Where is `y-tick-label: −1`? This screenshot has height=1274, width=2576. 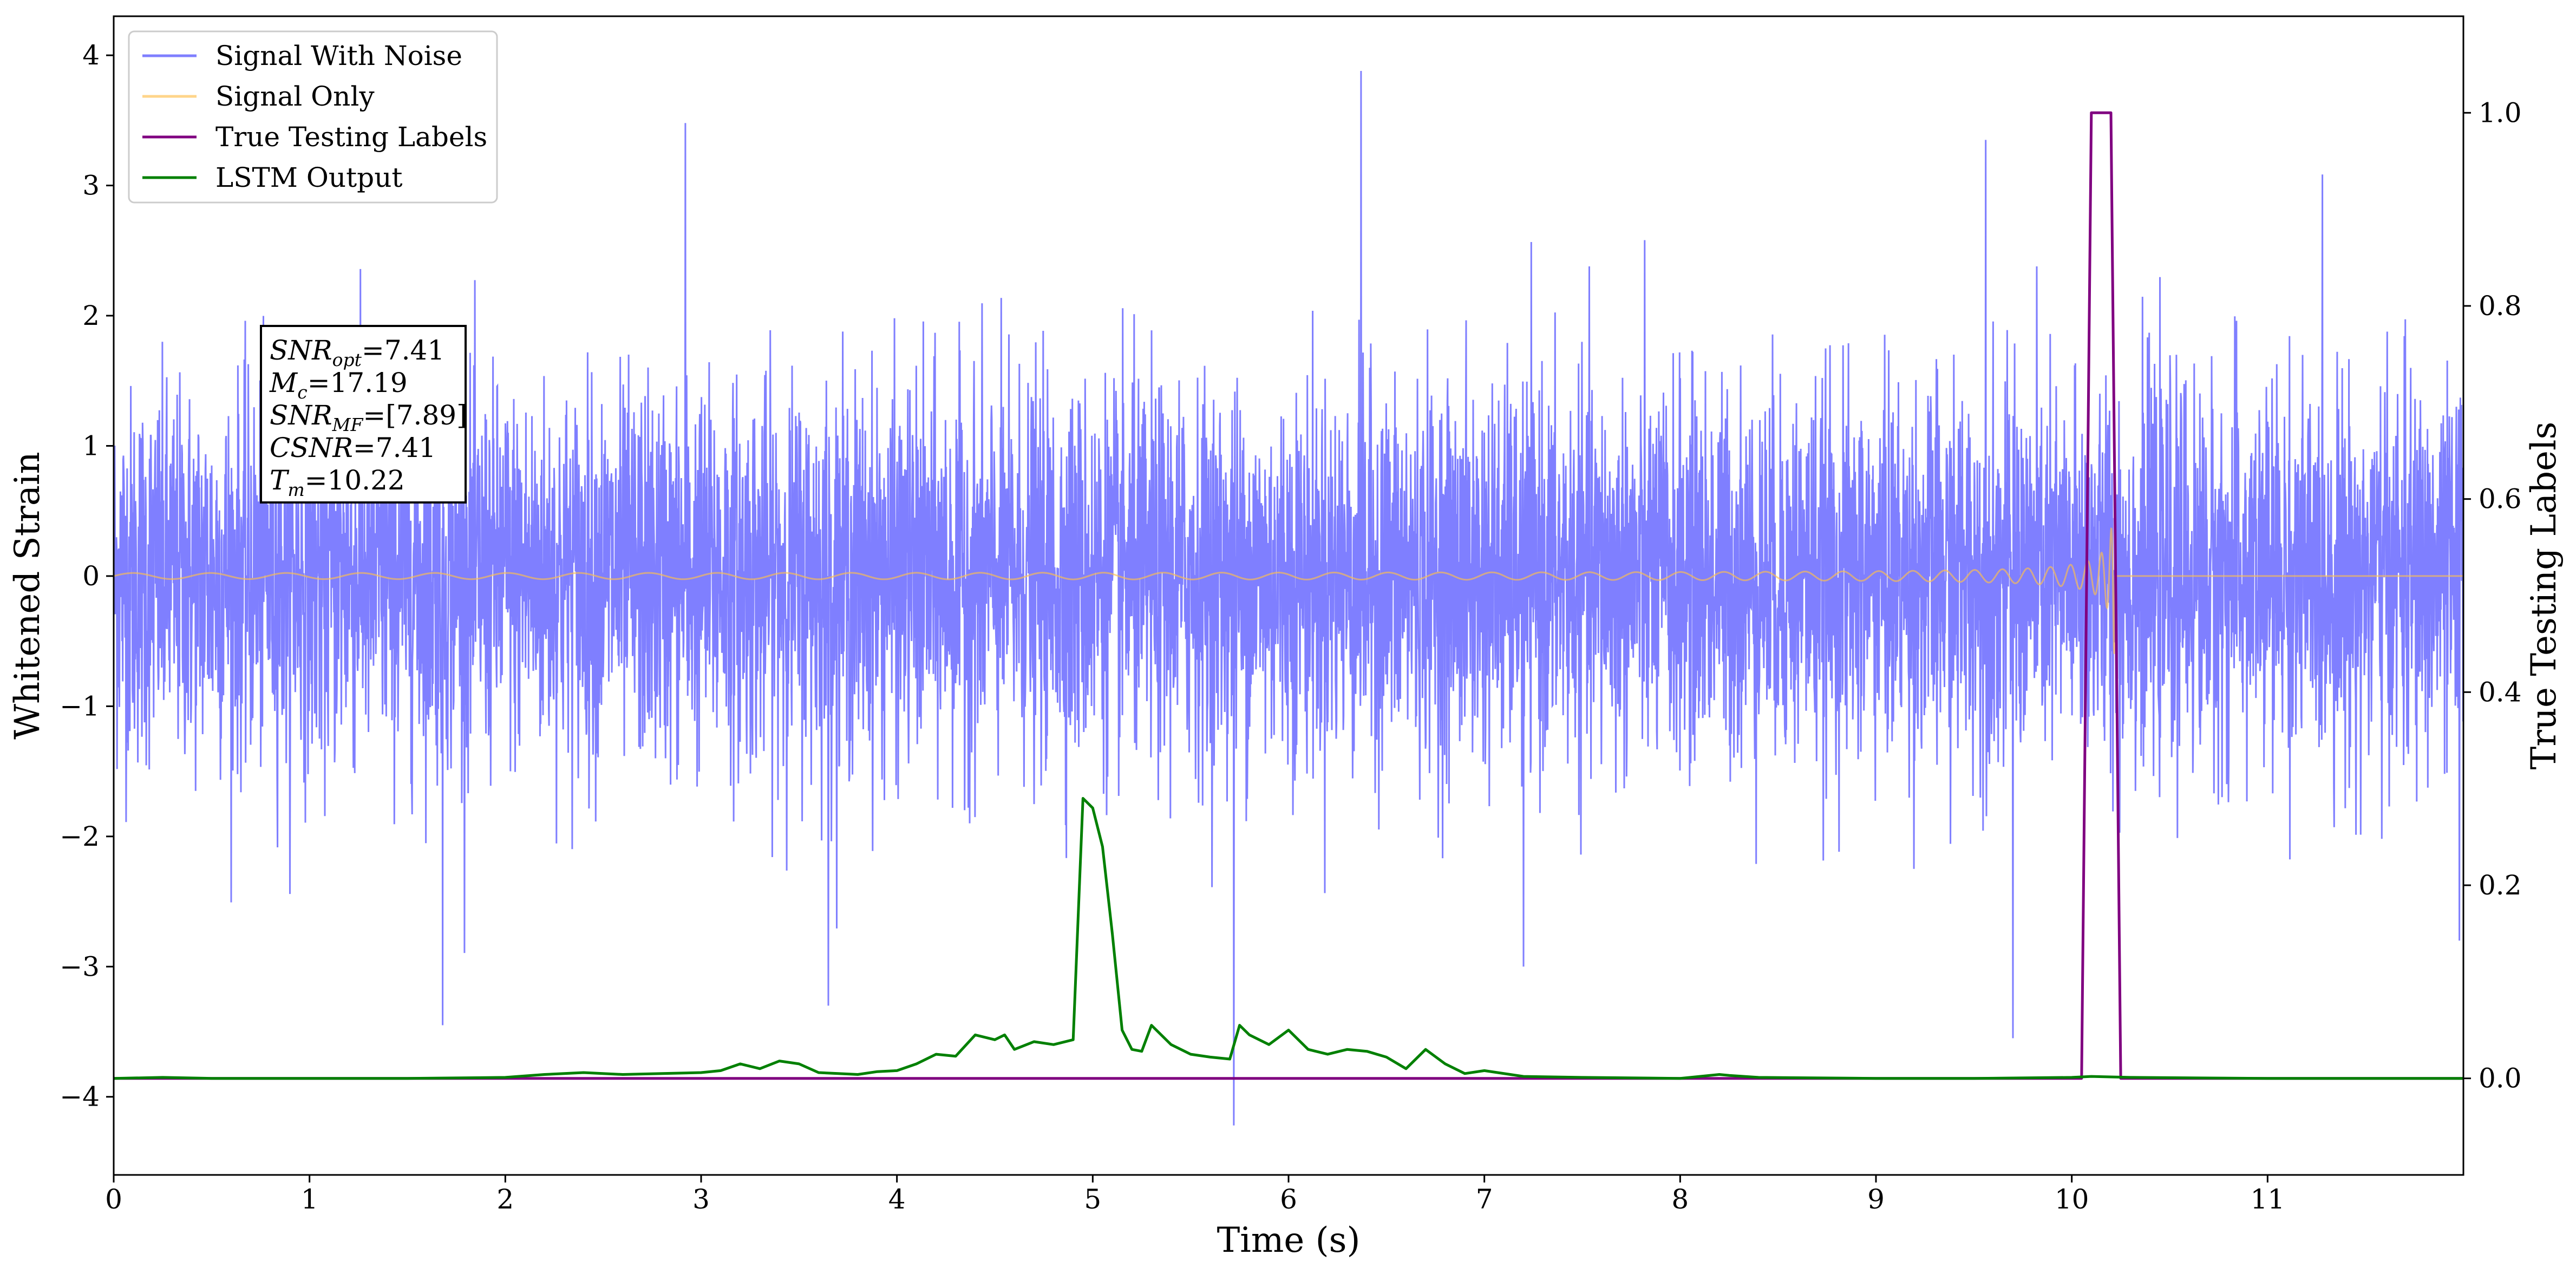 y-tick-label: −1 is located at coordinates (80, 706).